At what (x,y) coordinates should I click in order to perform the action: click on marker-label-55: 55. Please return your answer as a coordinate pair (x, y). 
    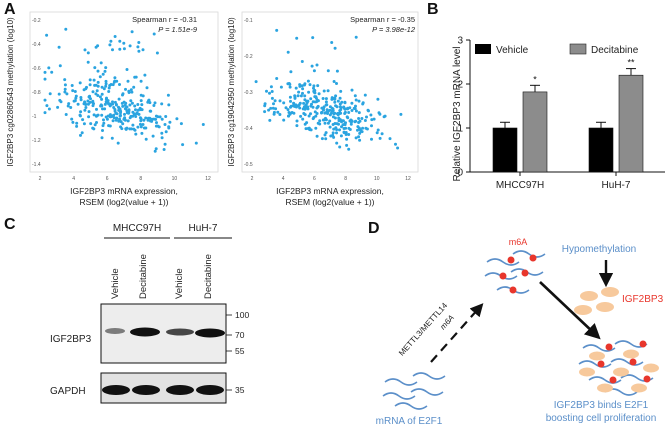
    Looking at the image, I should click on (240, 351).